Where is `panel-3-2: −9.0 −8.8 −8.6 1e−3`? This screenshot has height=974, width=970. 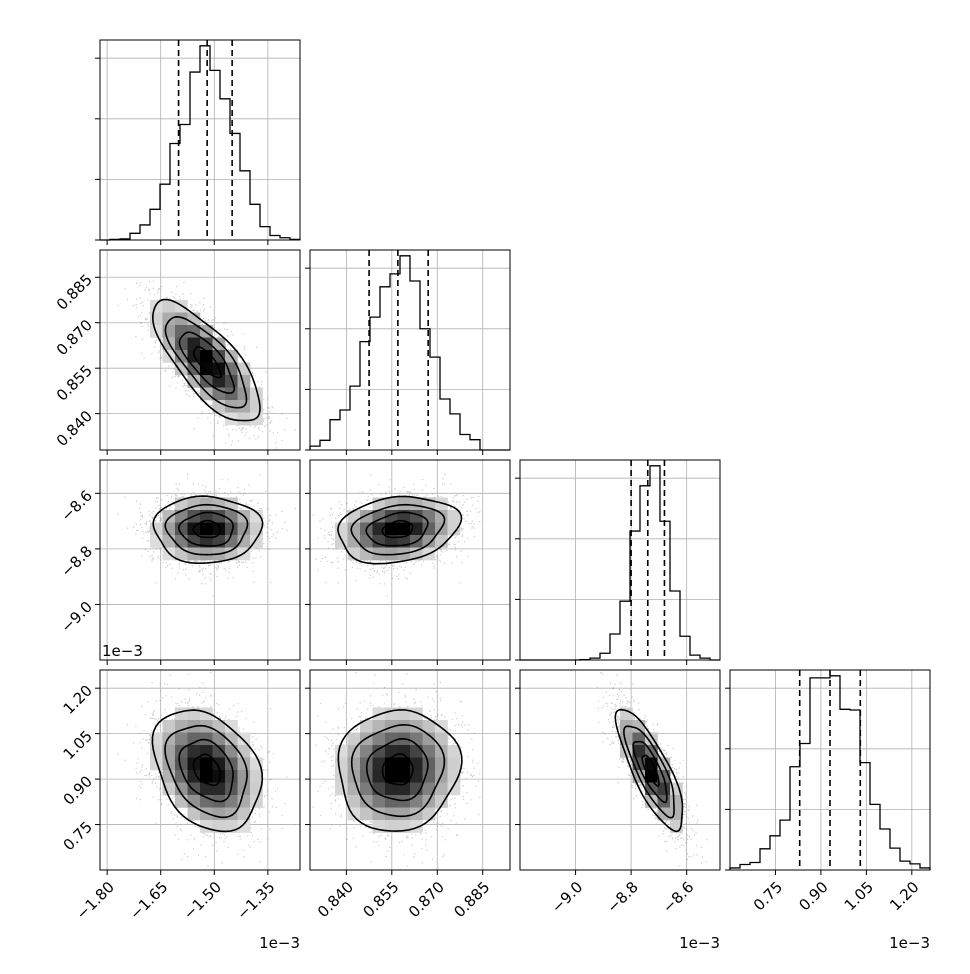 panel-3-2: −9.0 −8.8 −8.6 1e−3 is located at coordinates (618, 810).